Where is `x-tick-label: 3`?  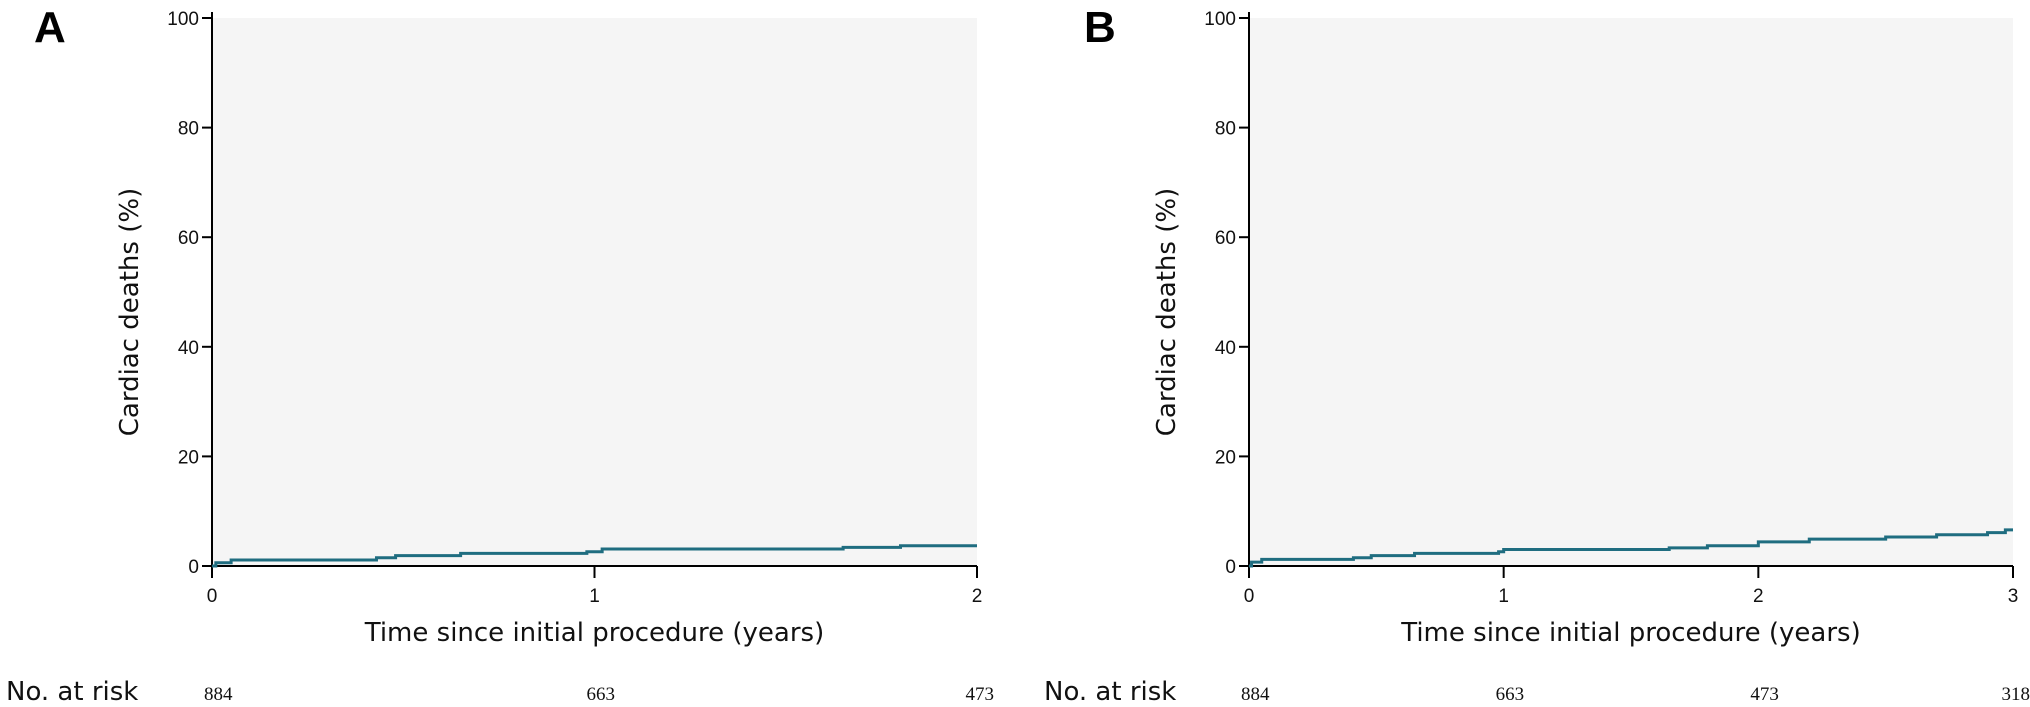 x-tick-label: 3 is located at coordinates (2013, 596).